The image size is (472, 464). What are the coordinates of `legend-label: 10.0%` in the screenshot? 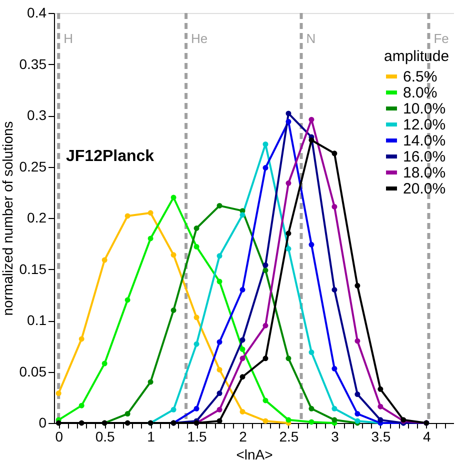 It's located at (424, 109).